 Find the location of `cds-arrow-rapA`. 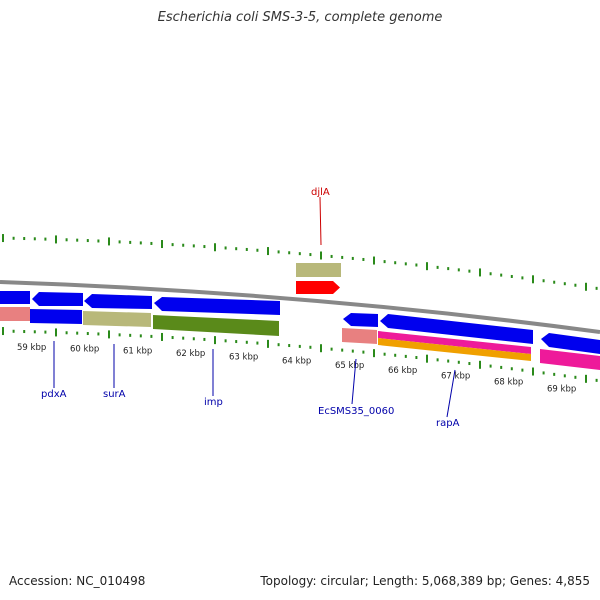

cds-arrow-rapA is located at coordinates (456, 329).